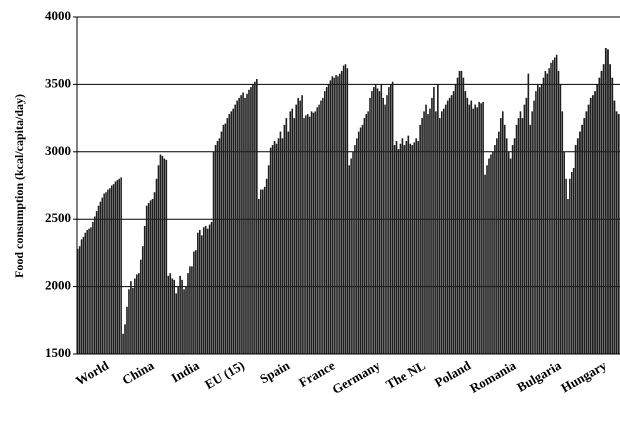 This screenshot has width=620, height=421. Describe the element at coordinates (583, 376) in the screenshot. I see `x-tick-label: Hungary` at that location.